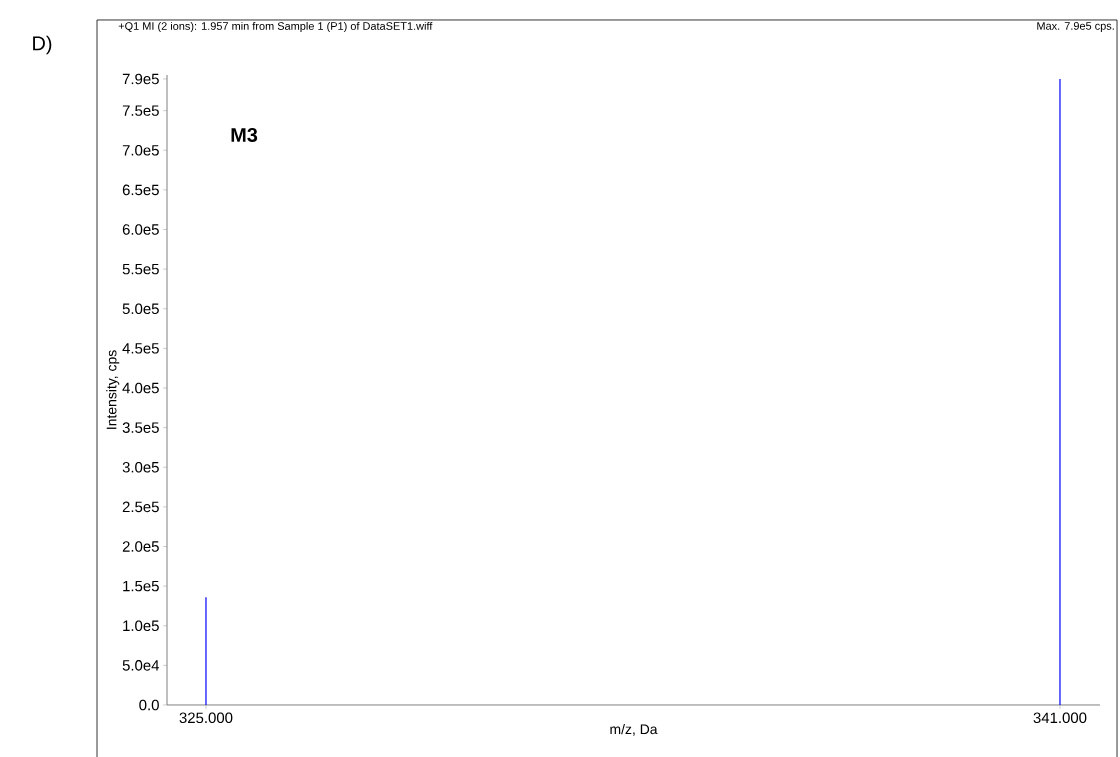 This screenshot has height=757, width=1120. I want to click on y-tick-label: 6.0e5, so click(140, 229).